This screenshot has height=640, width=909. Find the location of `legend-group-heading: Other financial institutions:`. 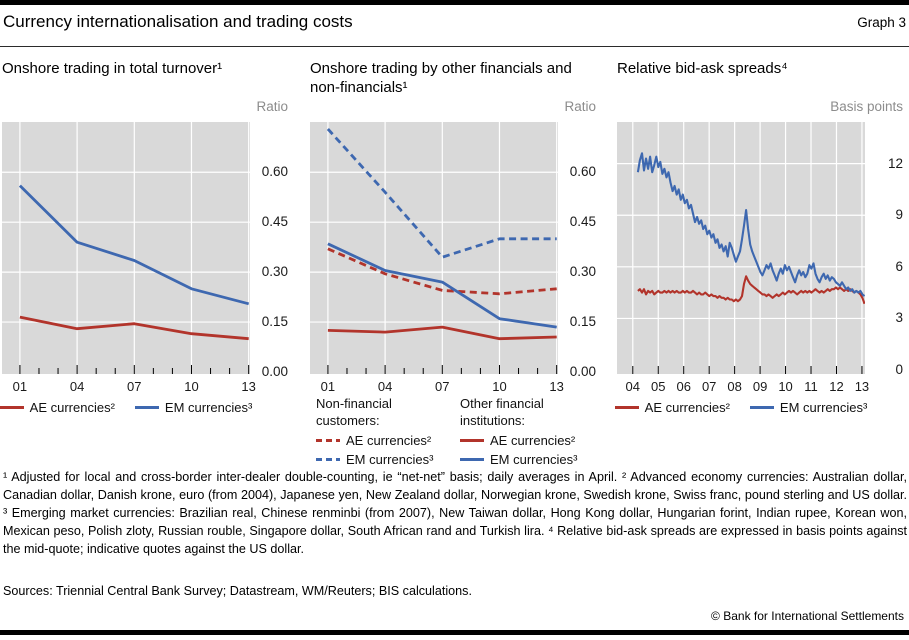

legend-group-heading: Other financial institutions: is located at coordinates (502, 412).